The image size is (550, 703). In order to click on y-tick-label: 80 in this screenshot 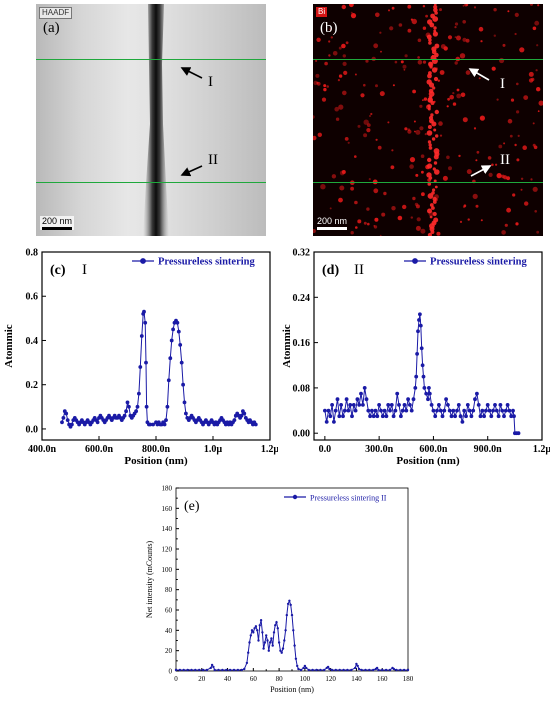, I will do `click(169, 590)`.